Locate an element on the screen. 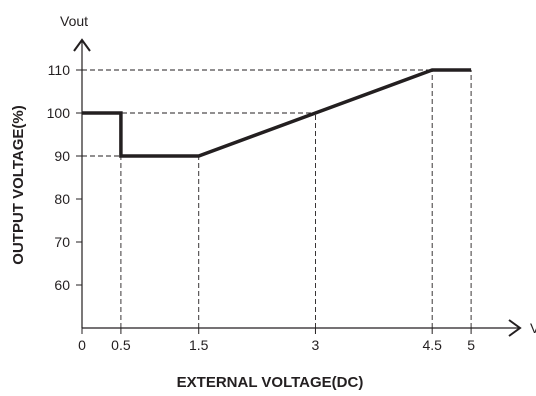 This screenshot has width=536, height=396. y-axis-arrow-icon is located at coordinates (82, 45).